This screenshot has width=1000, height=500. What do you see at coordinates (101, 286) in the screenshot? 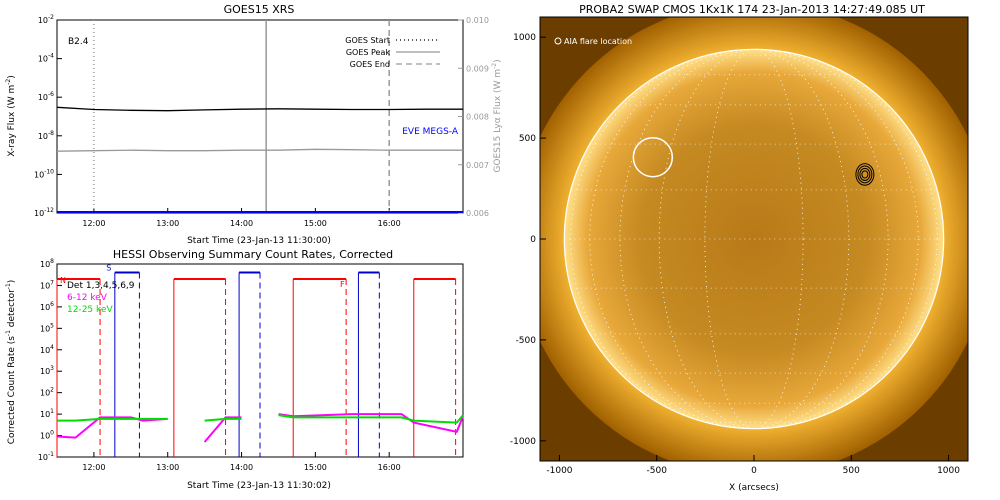
I see `hessi-legend-label: Det 1,3,4,5,6,9` at bounding box center [101, 286].